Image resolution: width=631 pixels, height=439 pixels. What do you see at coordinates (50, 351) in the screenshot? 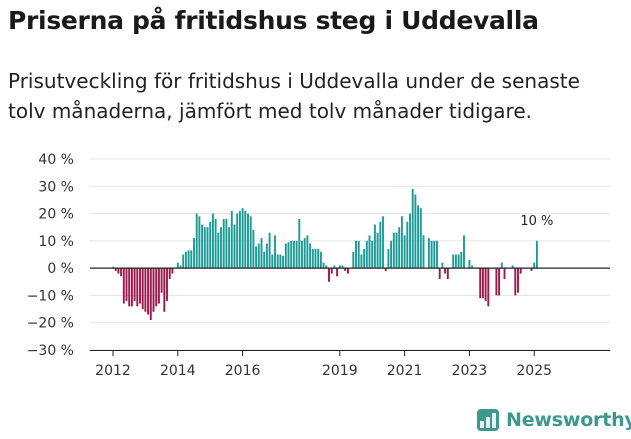
I see `y-tick-label: −30 %` at bounding box center [50, 351].